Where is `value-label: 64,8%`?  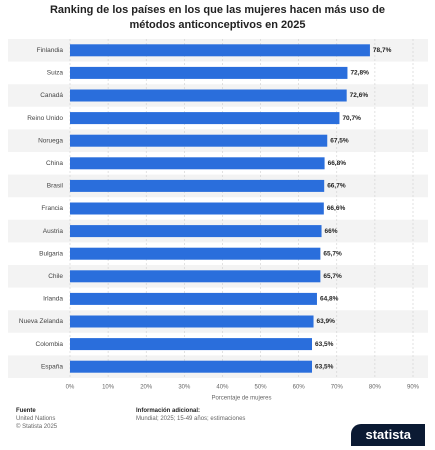
value-label: 64,8% is located at coordinates (329, 299).